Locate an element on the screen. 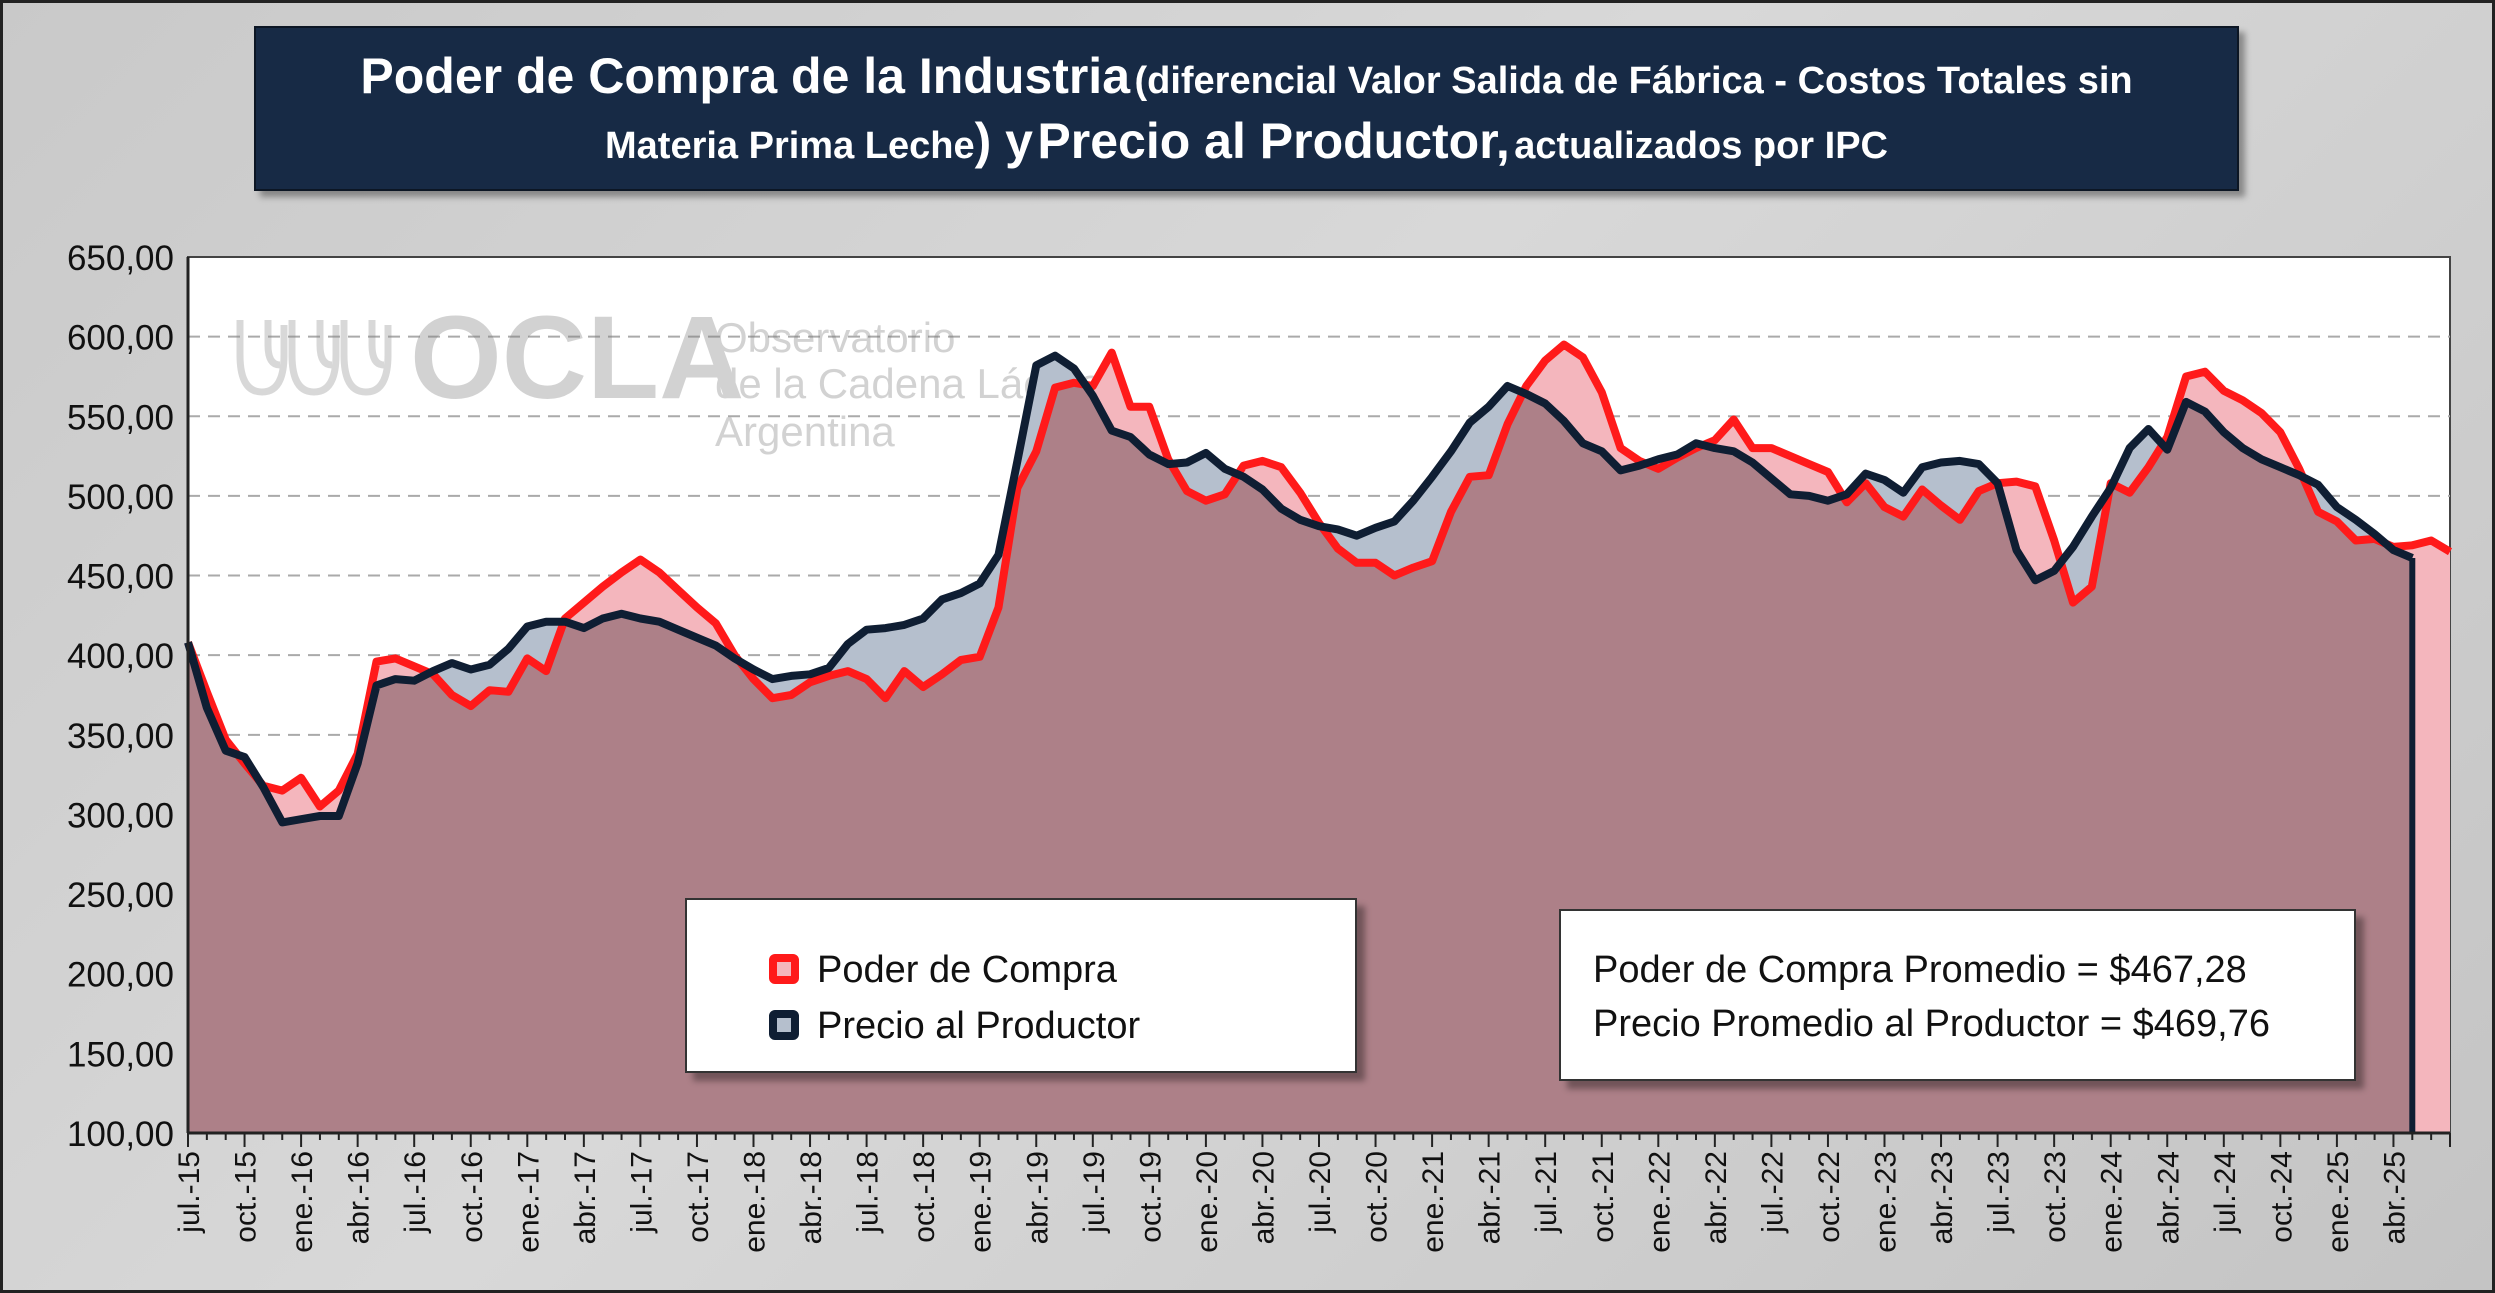  legend-item-poder: Poder de Compra is located at coordinates (943, 970).